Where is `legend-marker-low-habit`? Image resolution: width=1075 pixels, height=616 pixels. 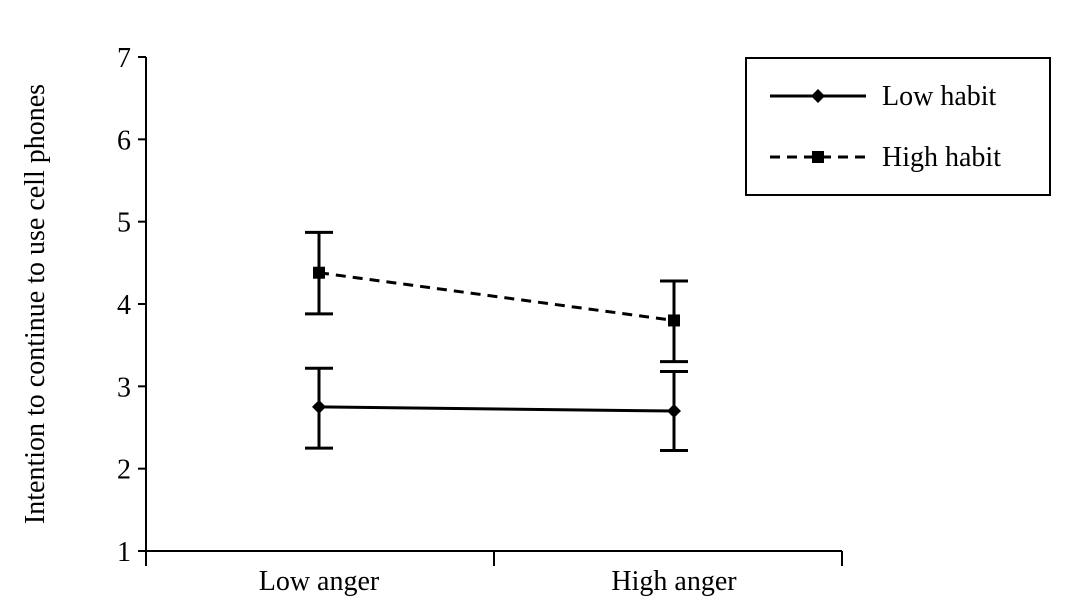 legend-marker-low-habit is located at coordinates (818, 96).